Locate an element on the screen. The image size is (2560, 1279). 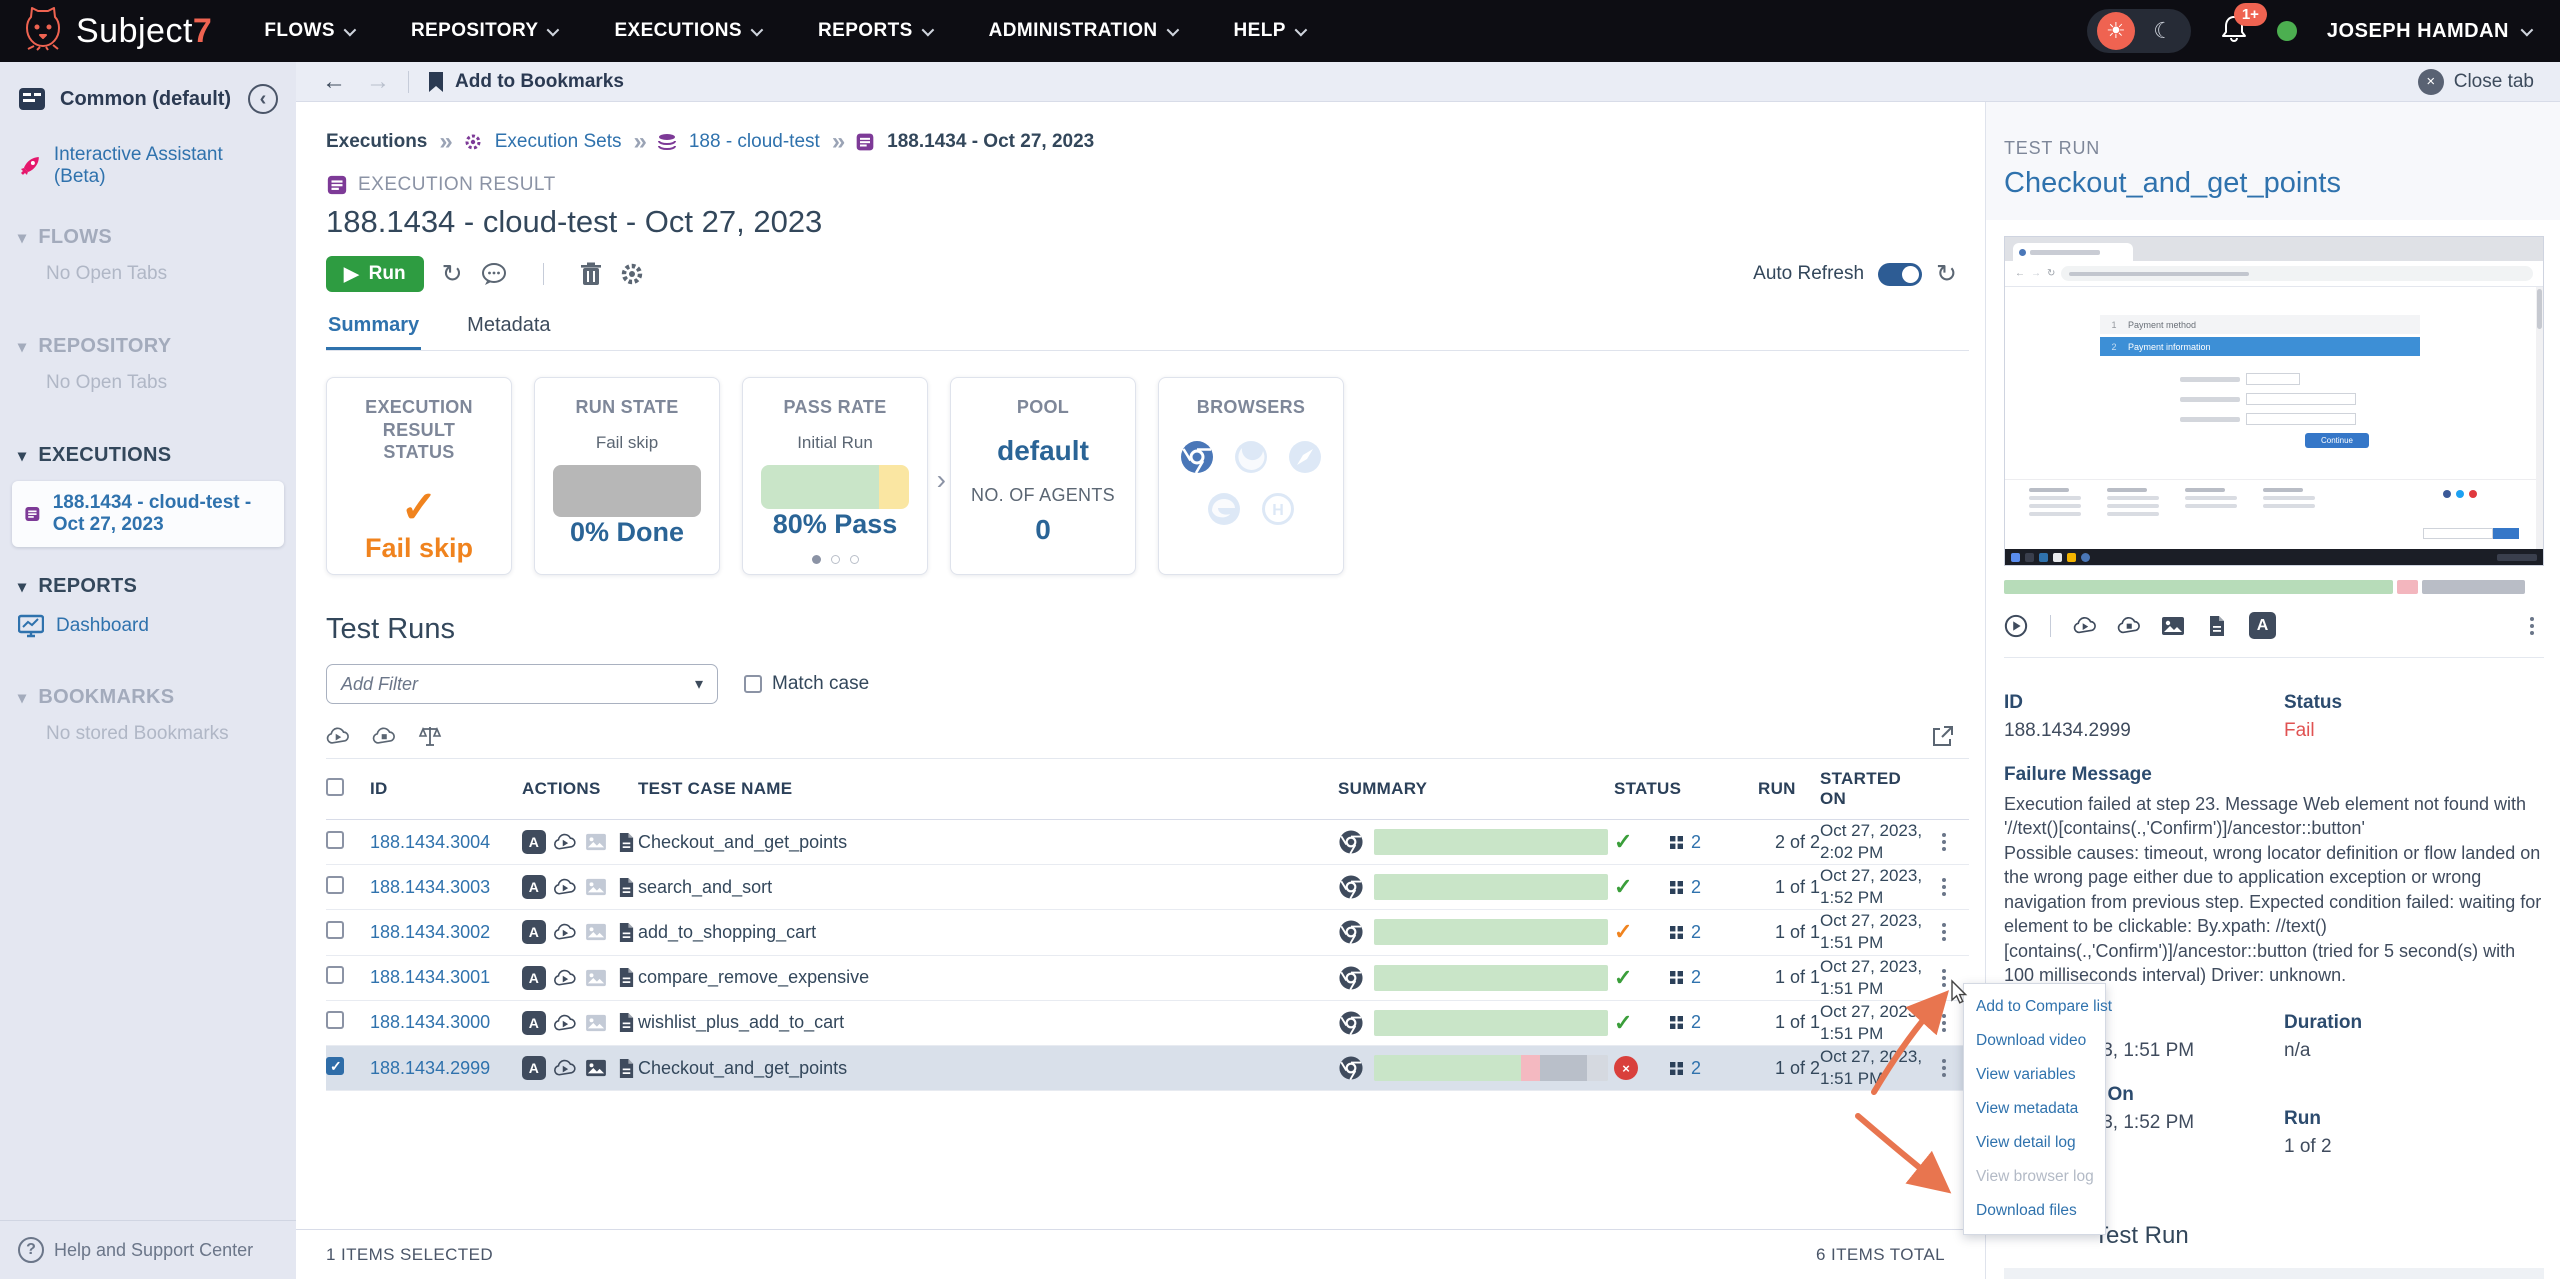
tab-summary: Summary is located at coordinates (374, 329).